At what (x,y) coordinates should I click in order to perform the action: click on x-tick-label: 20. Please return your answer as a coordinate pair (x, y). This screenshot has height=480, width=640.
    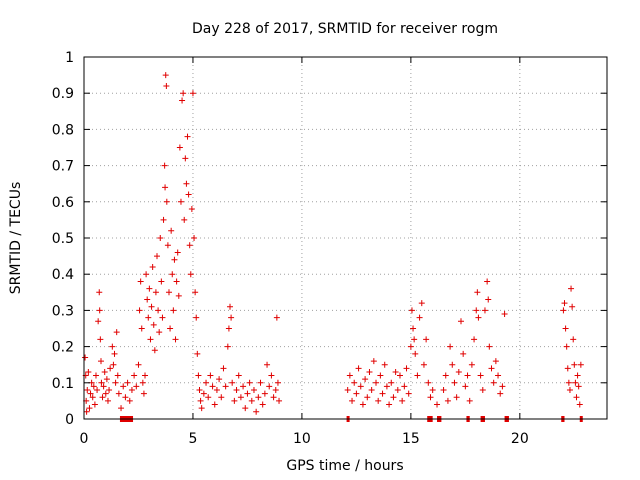
    Looking at the image, I should click on (520, 439).